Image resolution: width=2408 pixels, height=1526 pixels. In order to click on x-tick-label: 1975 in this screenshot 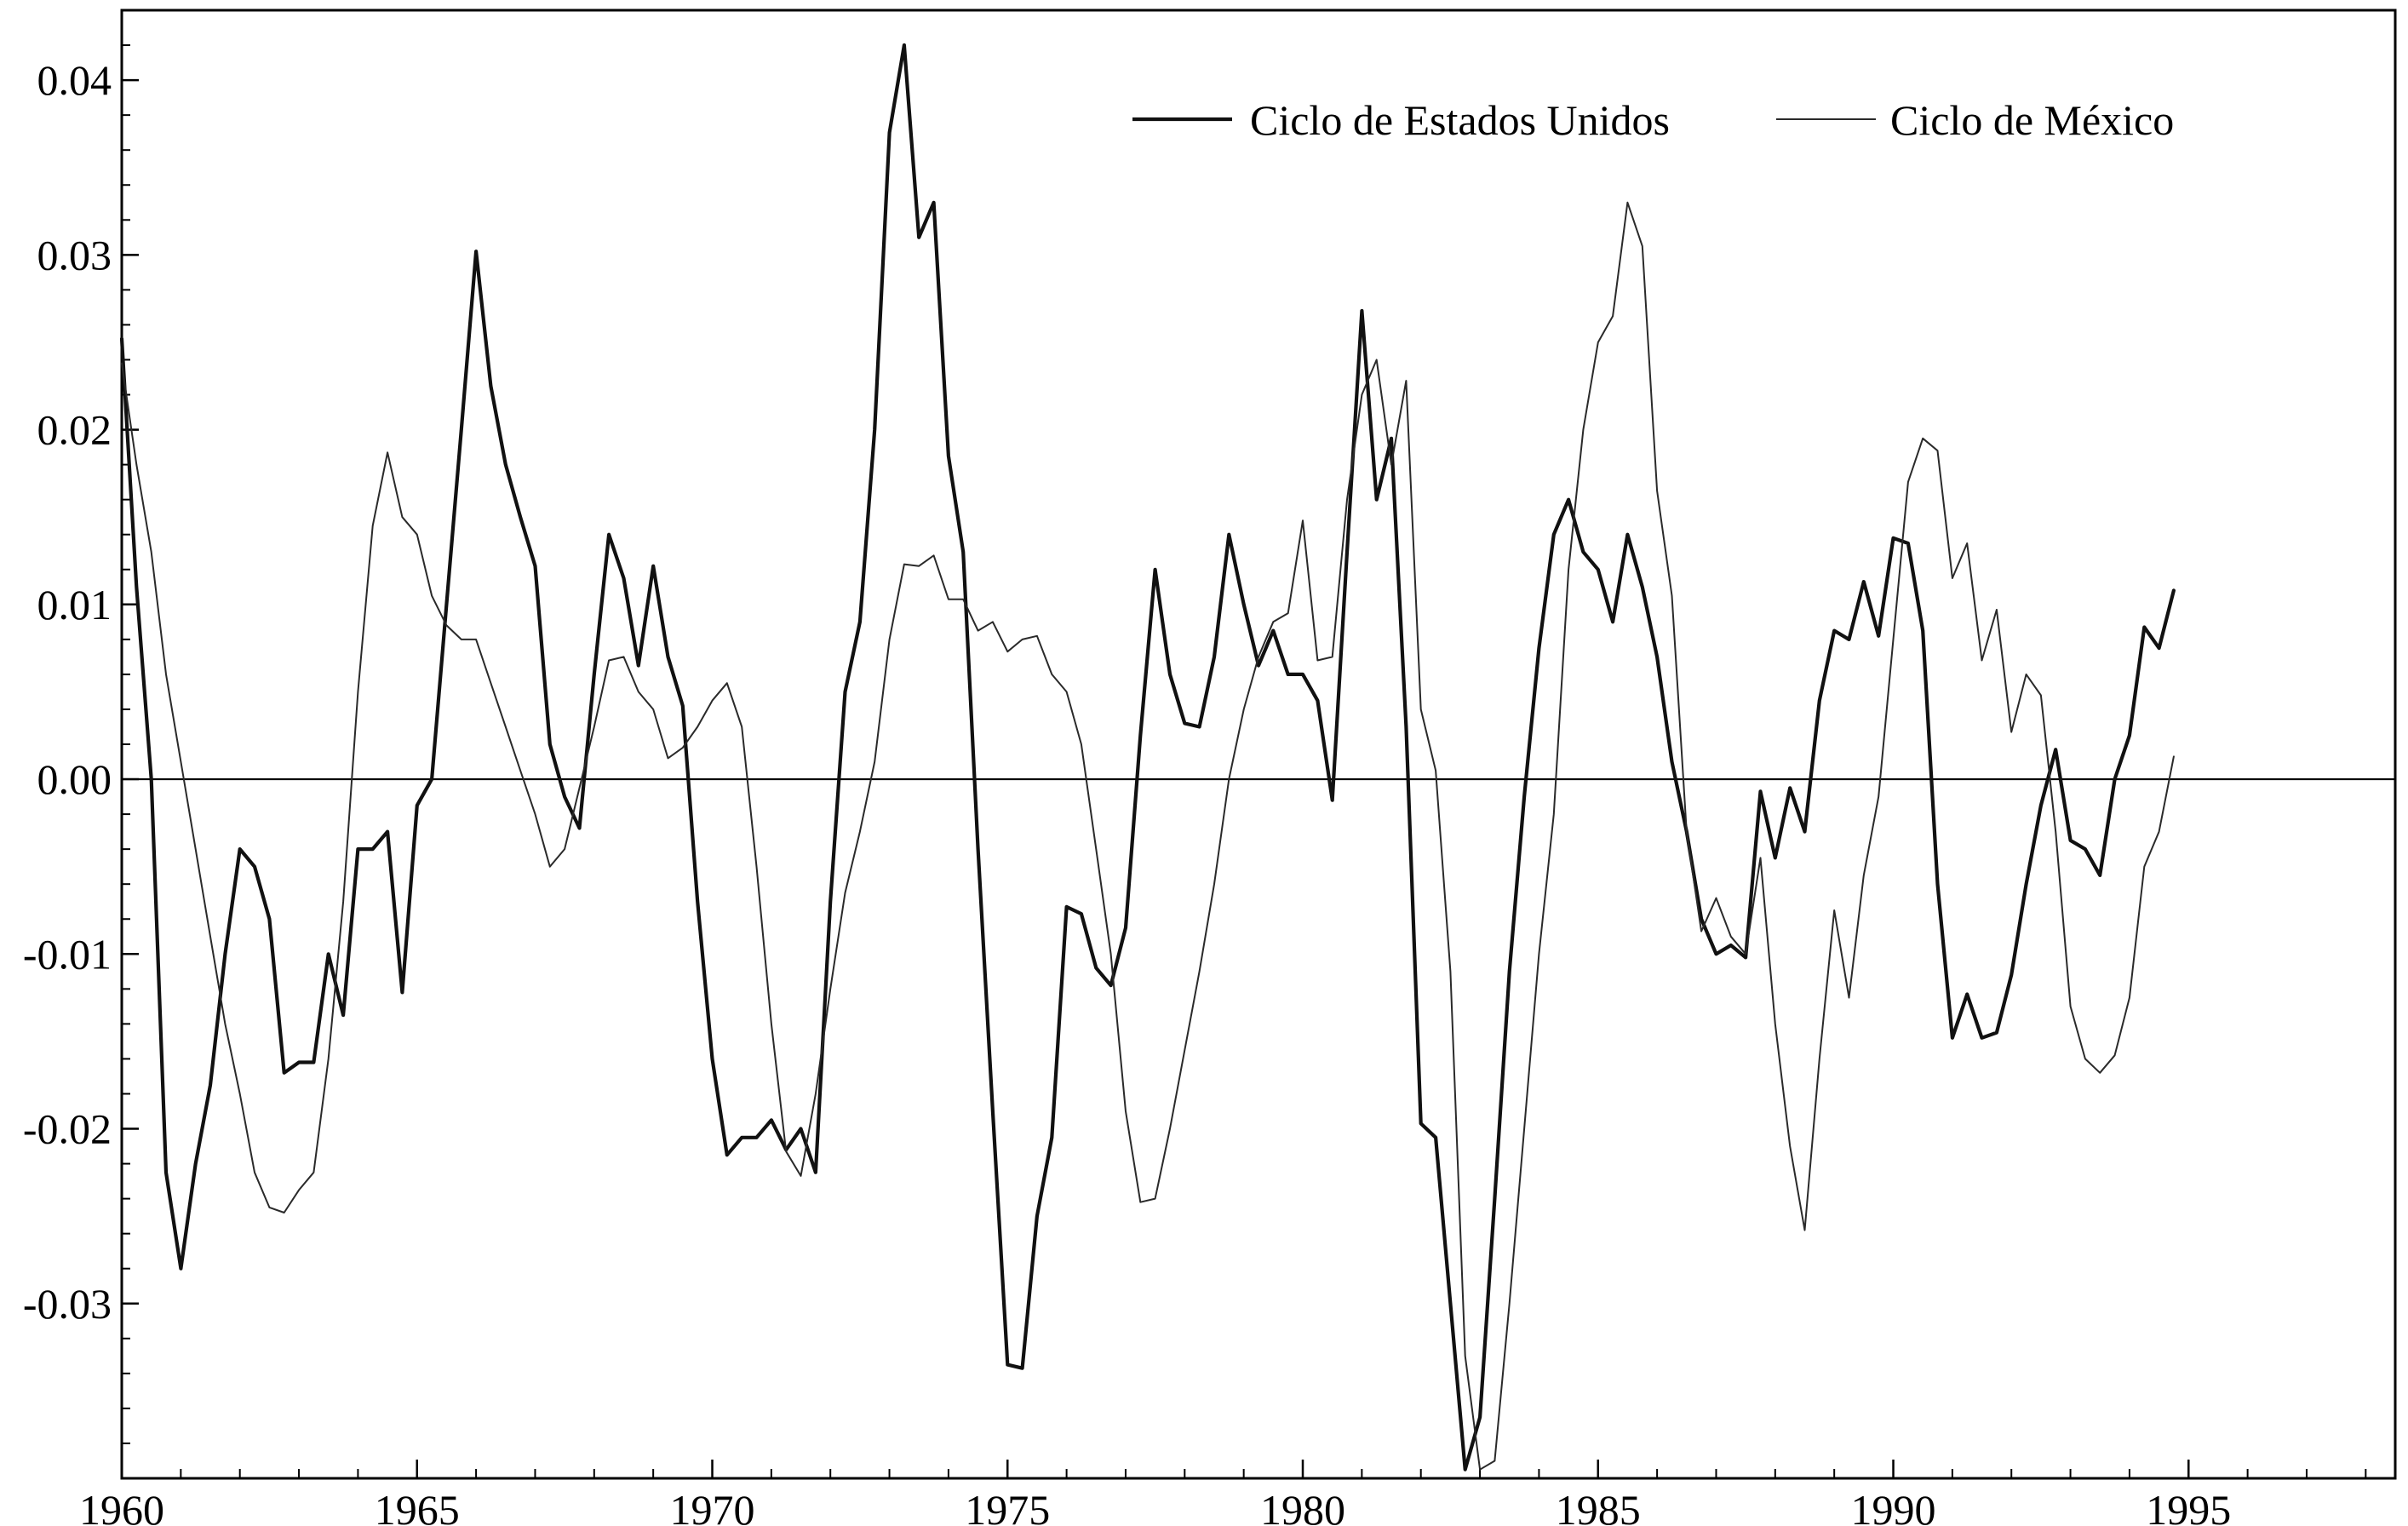, I will do `click(1007, 1506)`.